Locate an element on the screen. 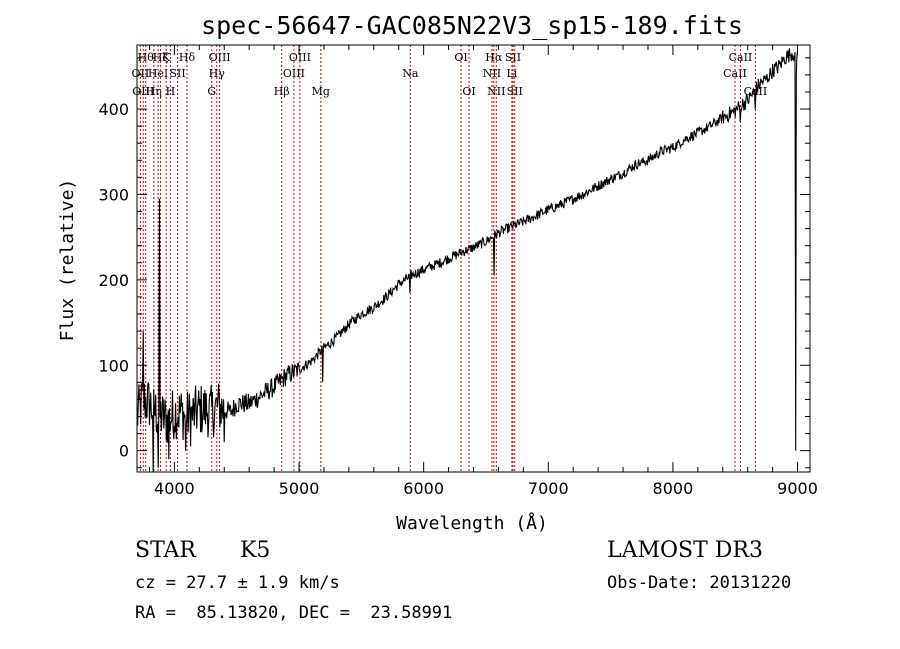 Image resolution: width=900 pixels, height=649 pixels. object-subclass: K5 is located at coordinates (255, 550).